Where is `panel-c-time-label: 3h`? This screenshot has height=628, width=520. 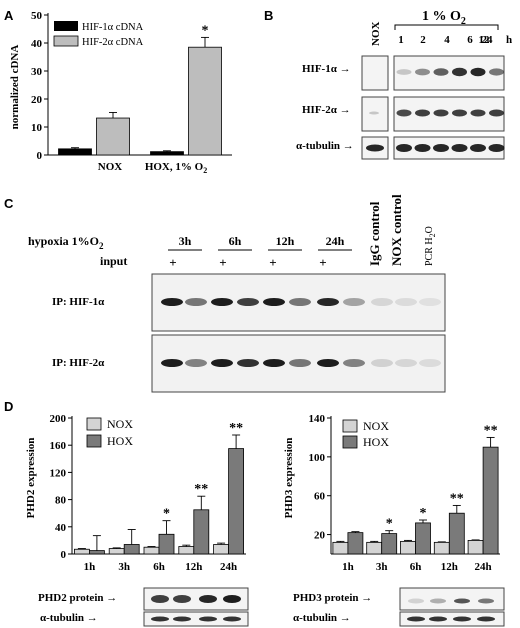
panel-c-time-label: 3h is located at coordinates (185, 241).